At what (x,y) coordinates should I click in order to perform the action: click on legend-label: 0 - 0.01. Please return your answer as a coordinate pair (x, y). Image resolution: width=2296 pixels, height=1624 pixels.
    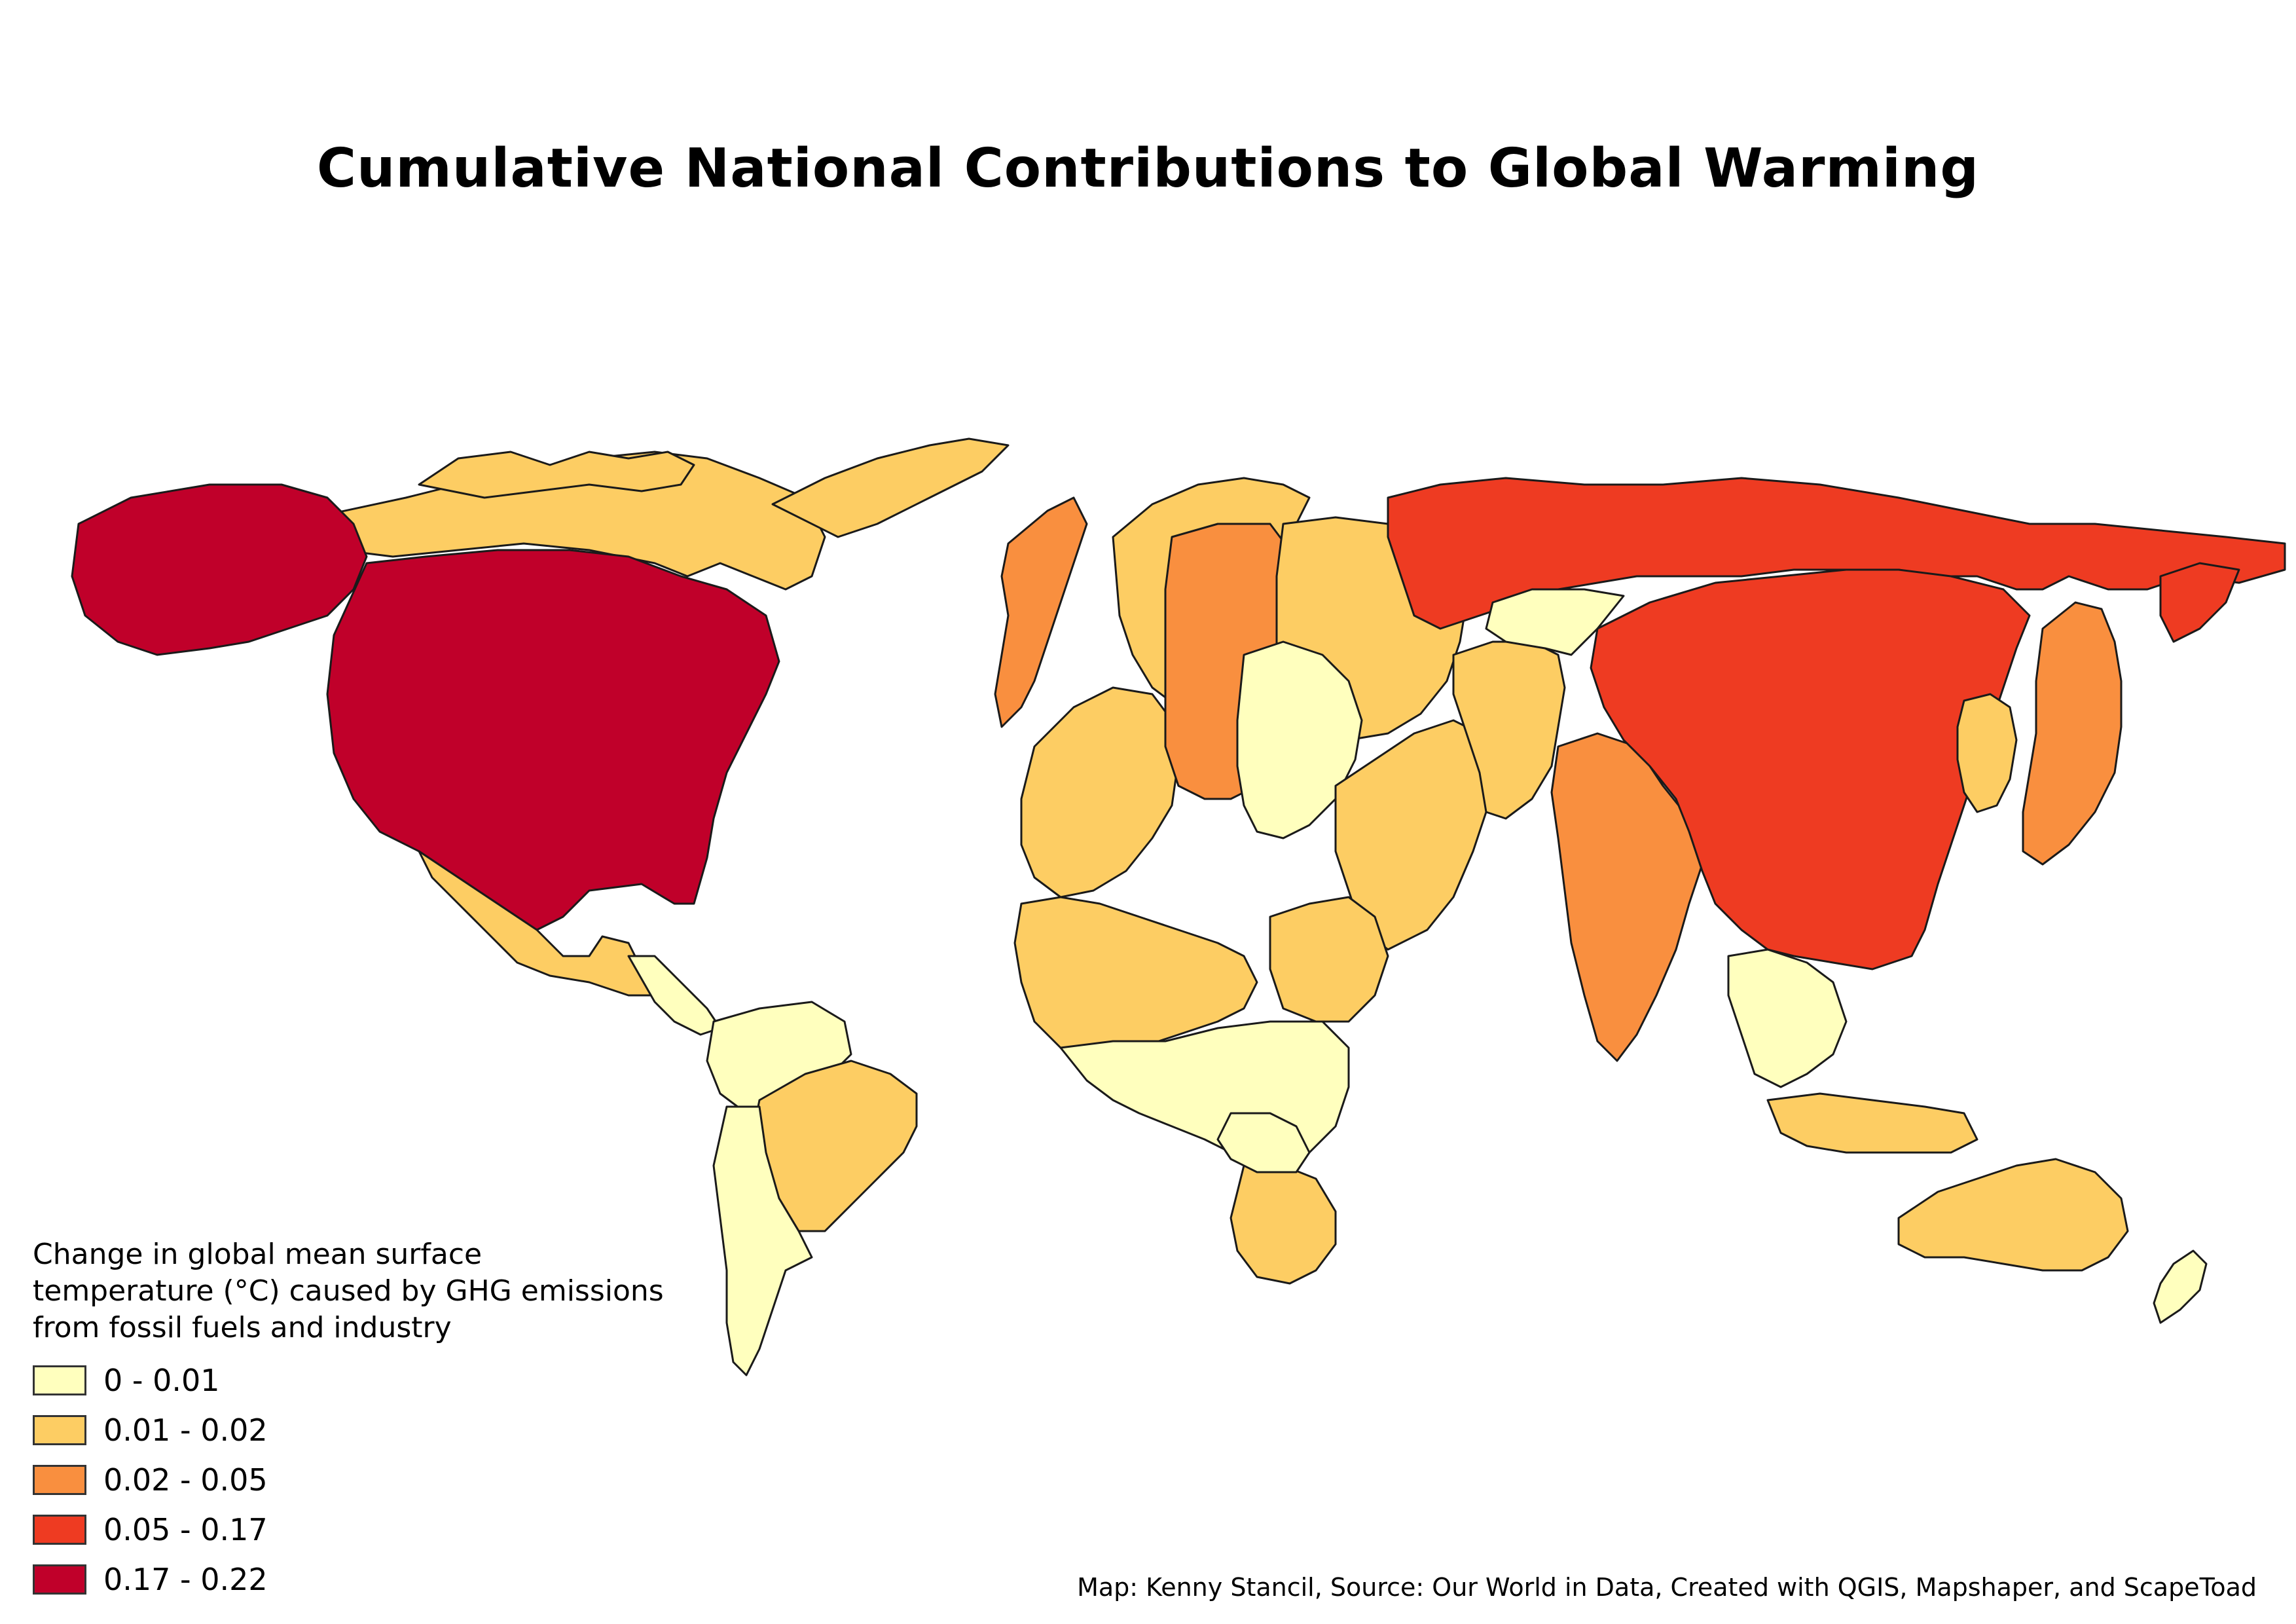
    Looking at the image, I should click on (161, 1380).